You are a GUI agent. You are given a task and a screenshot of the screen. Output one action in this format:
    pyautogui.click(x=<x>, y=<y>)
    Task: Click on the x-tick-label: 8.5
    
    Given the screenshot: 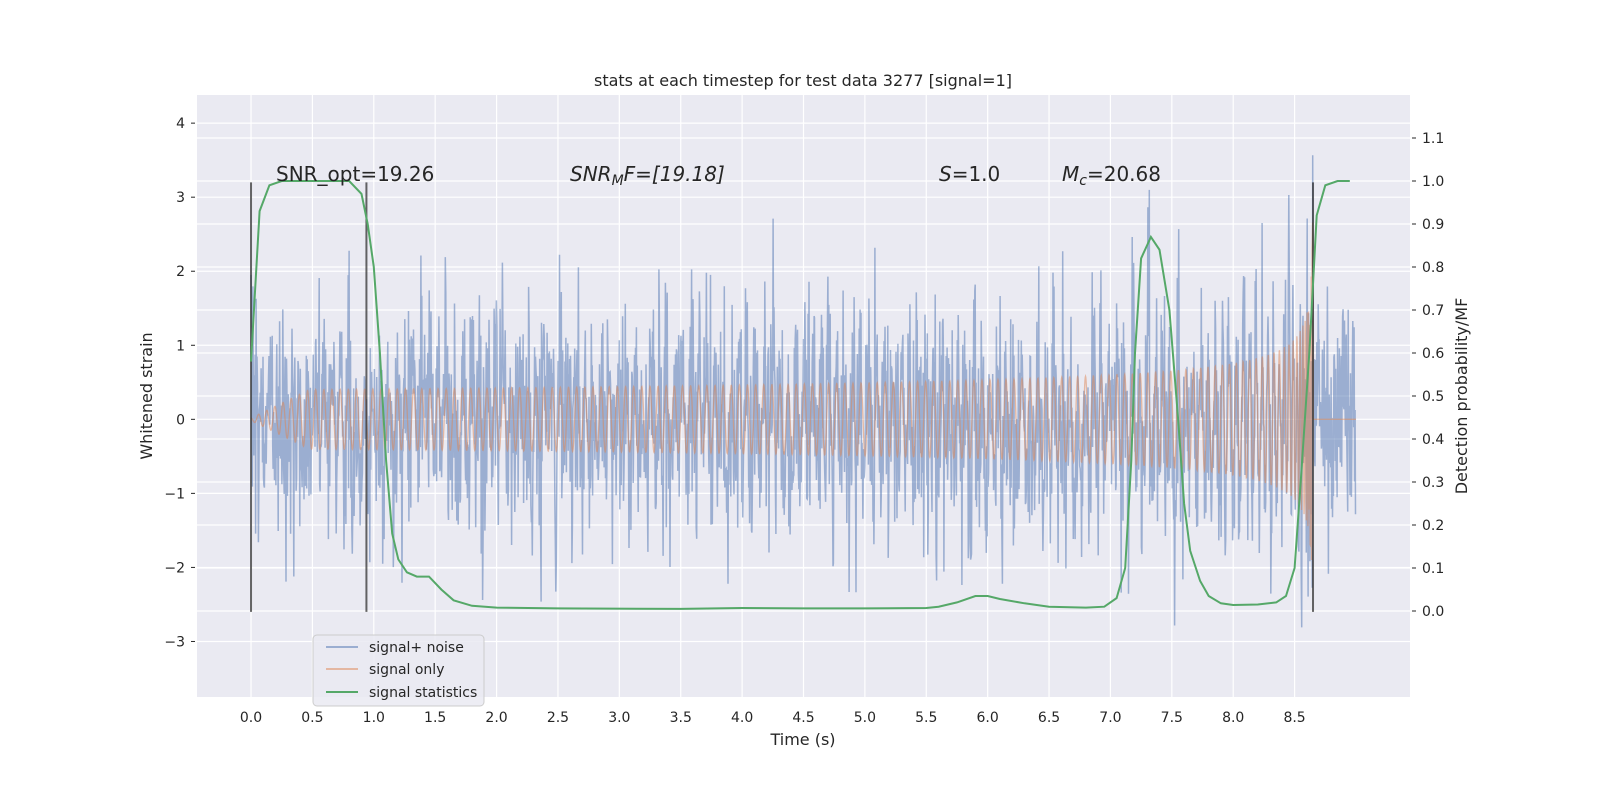 What is the action you would take?
    pyautogui.click(x=1294, y=718)
    